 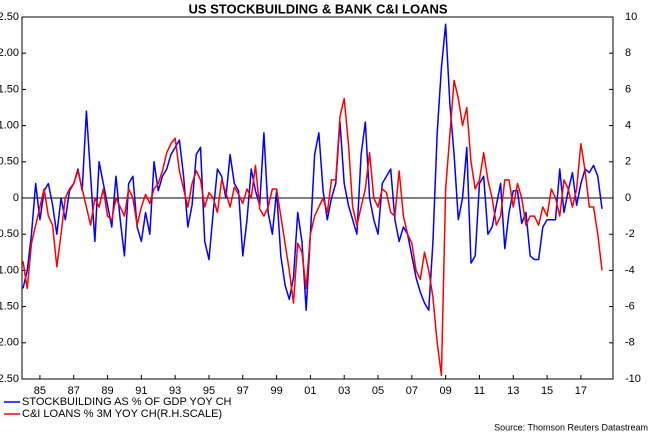 I want to click on x-tick-label: 87, so click(x=74, y=391).